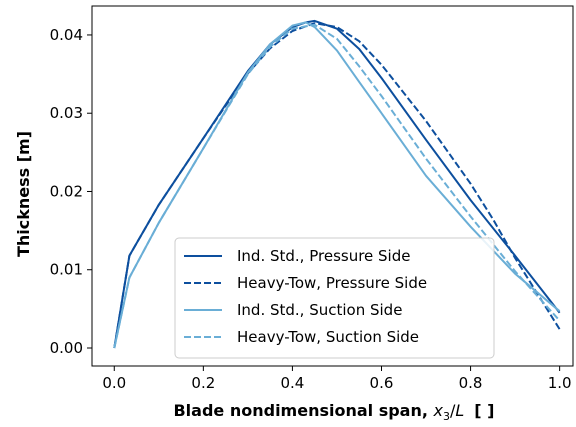 Image resolution: width=576 pixels, height=427 pixels. Describe the element at coordinates (66, 191) in the screenshot. I see `y-tick-label: 0.02` at that location.